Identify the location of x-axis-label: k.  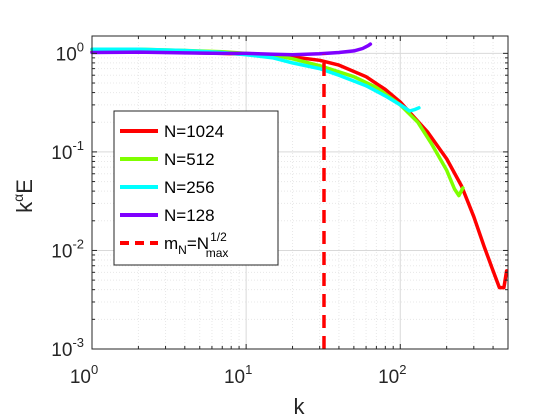
(300, 406).